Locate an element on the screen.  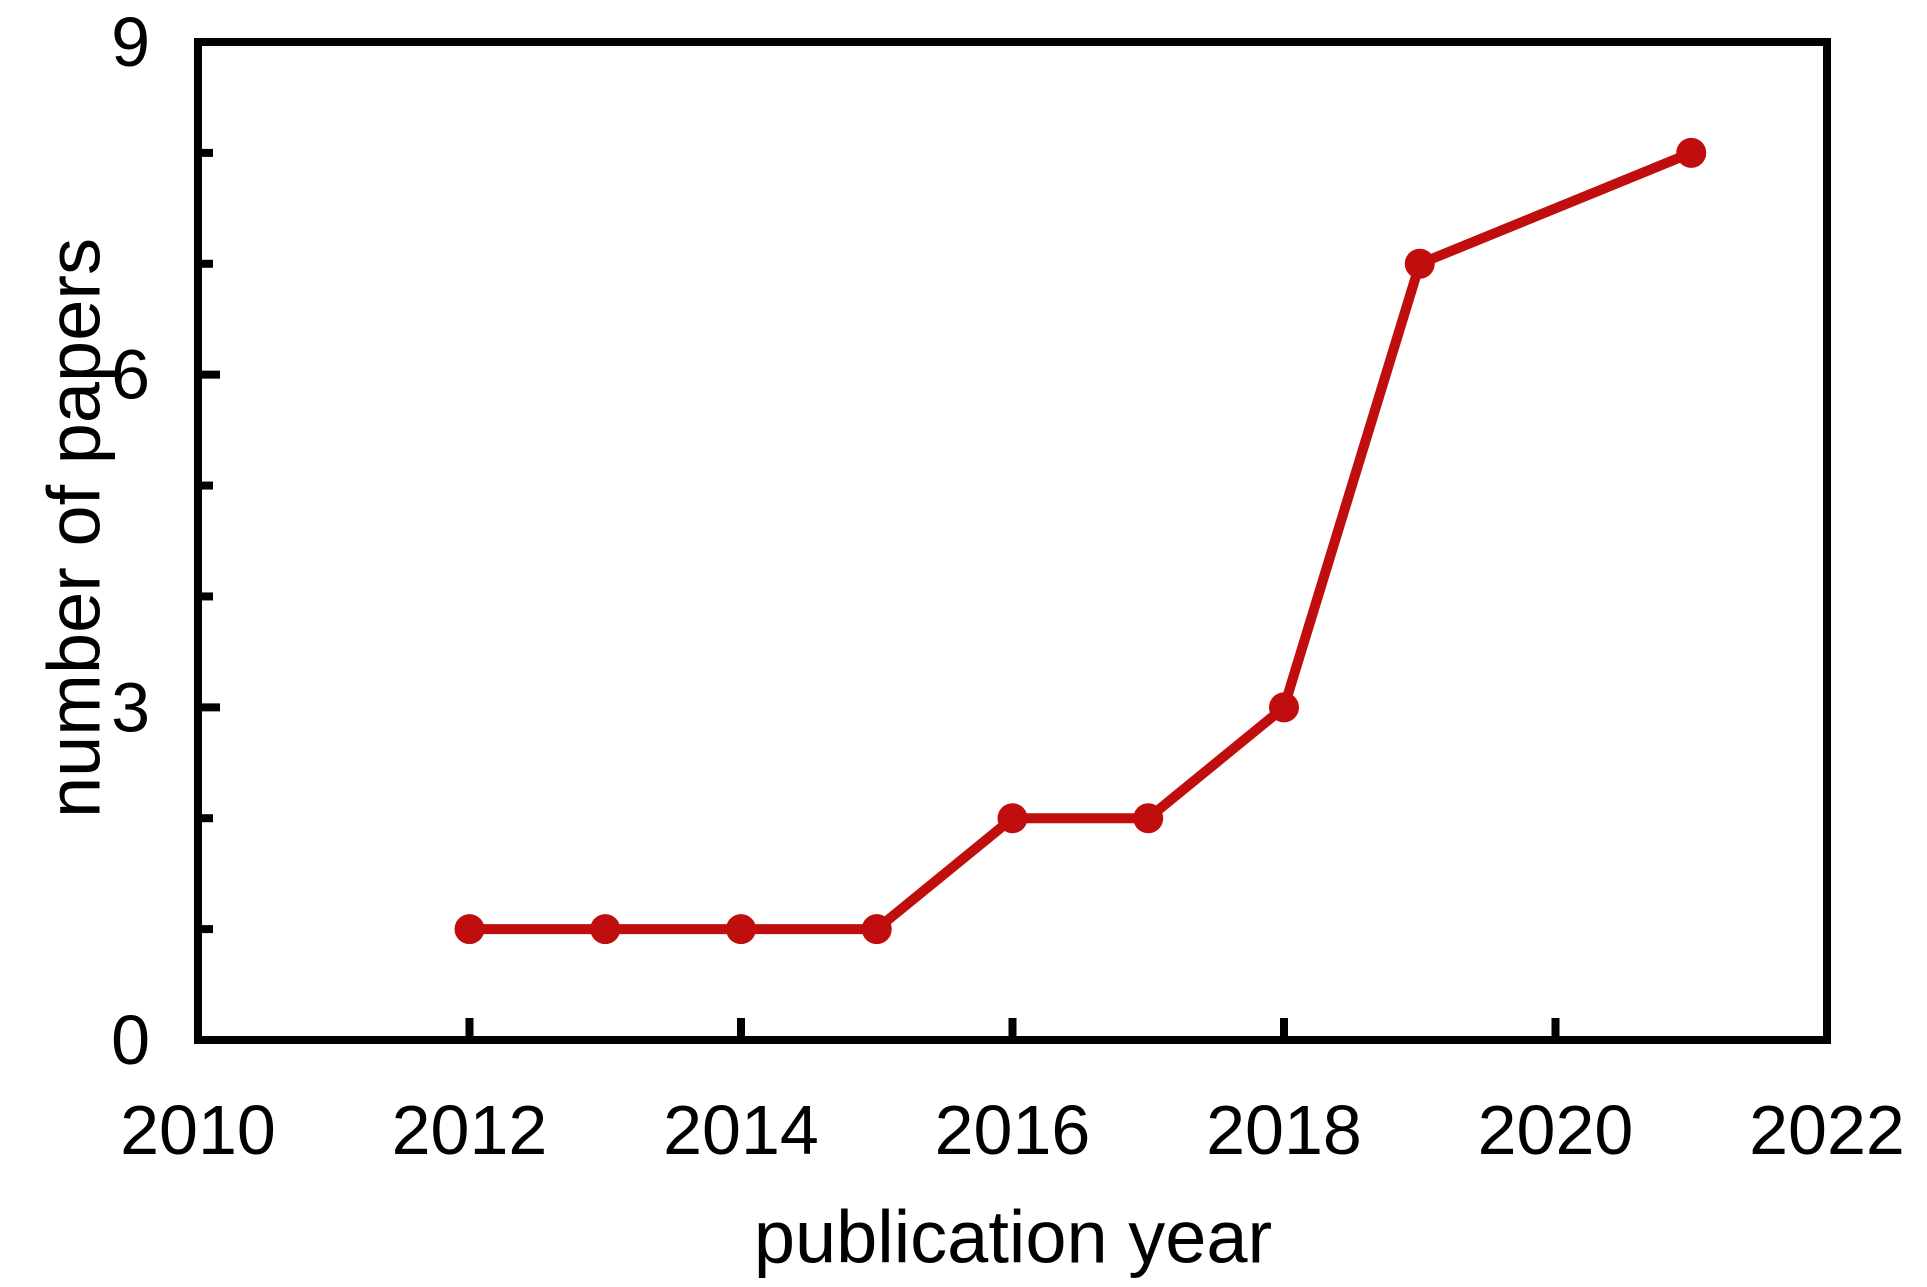
y-axis-title: number of papers is located at coordinates (74, 528).